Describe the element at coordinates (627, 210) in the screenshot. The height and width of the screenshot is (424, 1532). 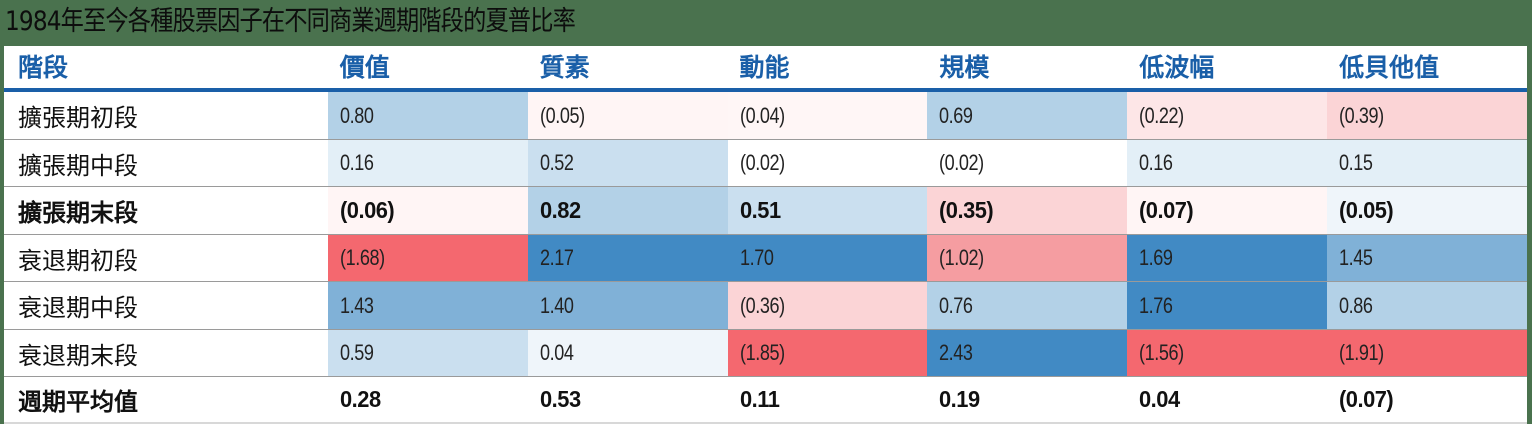
I see `heatmap-cell: 0.82` at that location.